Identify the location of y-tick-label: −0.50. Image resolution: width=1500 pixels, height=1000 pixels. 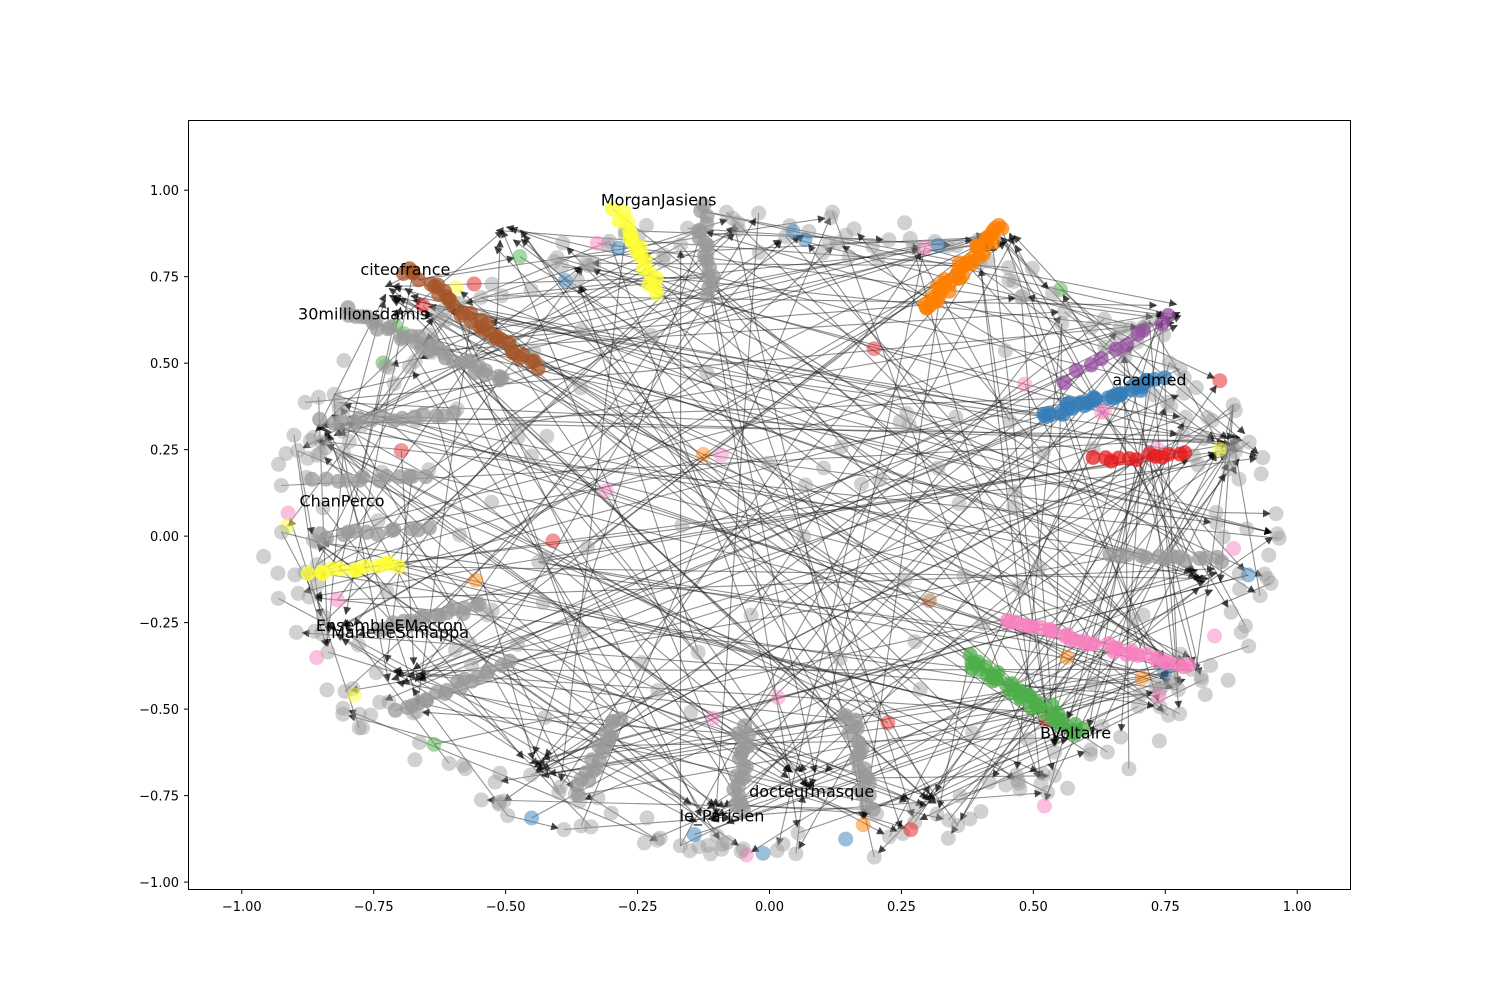
(159, 710).